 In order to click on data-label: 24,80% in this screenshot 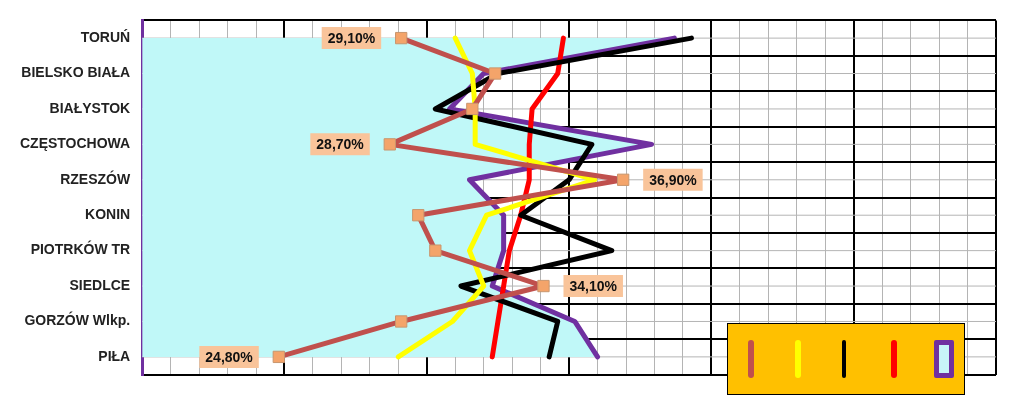, I will do `click(229, 356)`.